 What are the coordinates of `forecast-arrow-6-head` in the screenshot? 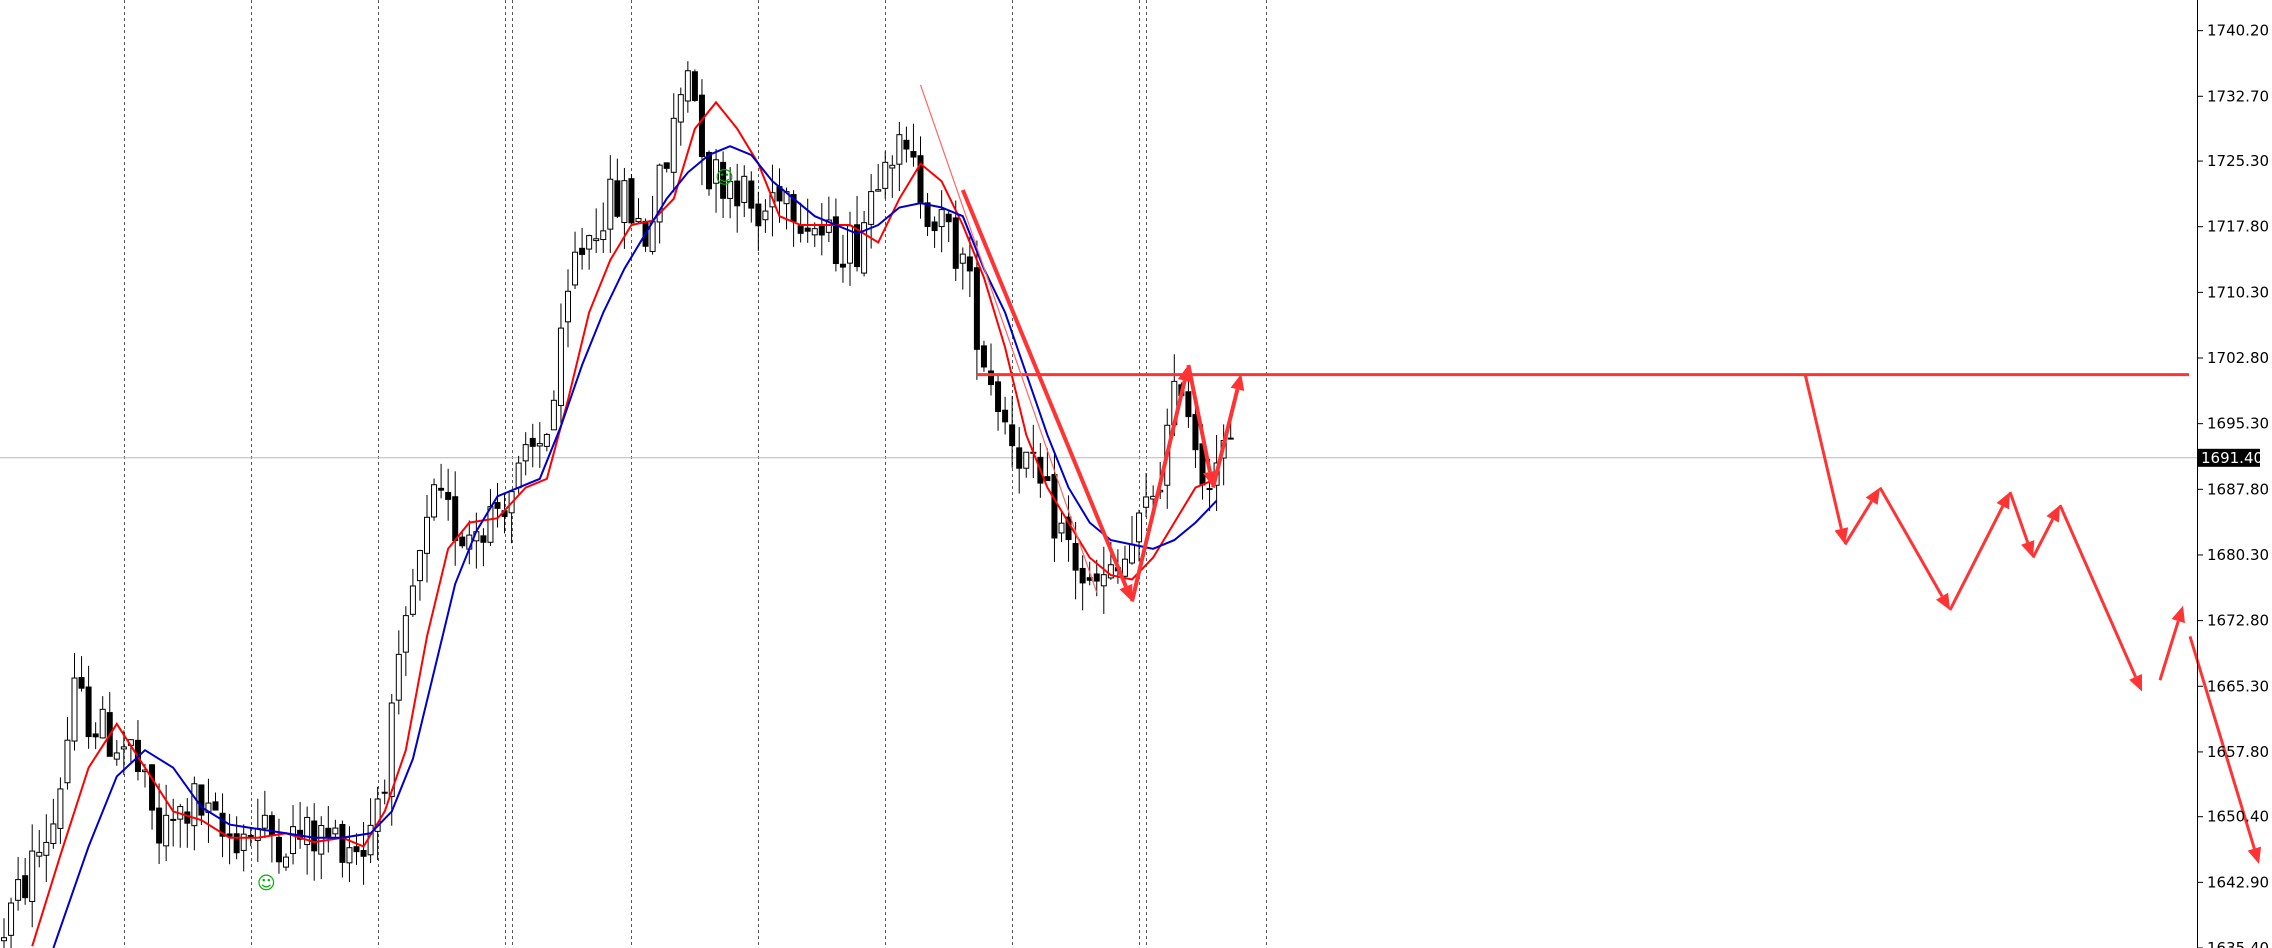 It's located at (2053, 514).